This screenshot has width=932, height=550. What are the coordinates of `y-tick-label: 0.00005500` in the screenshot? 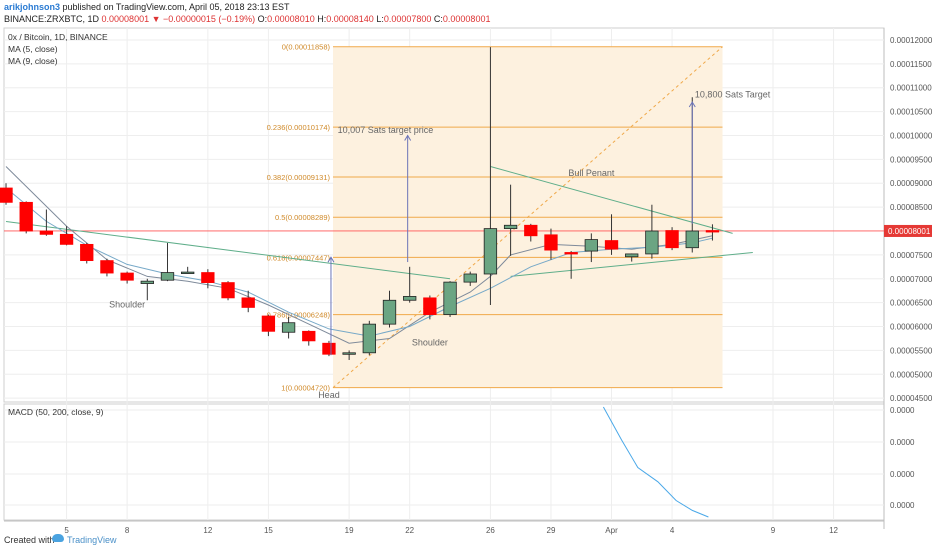 It's located at (911, 350).